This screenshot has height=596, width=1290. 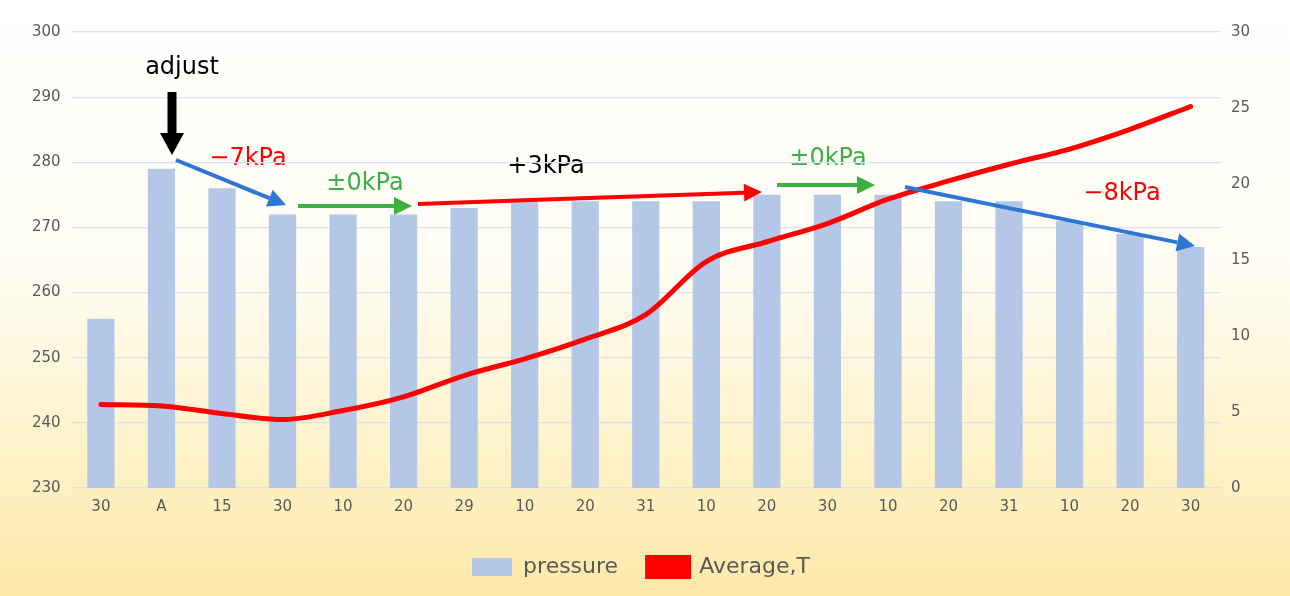 What do you see at coordinates (46, 161) in the screenshot?
I see `y-tick-label: 280` at bounding box center [46, 161].